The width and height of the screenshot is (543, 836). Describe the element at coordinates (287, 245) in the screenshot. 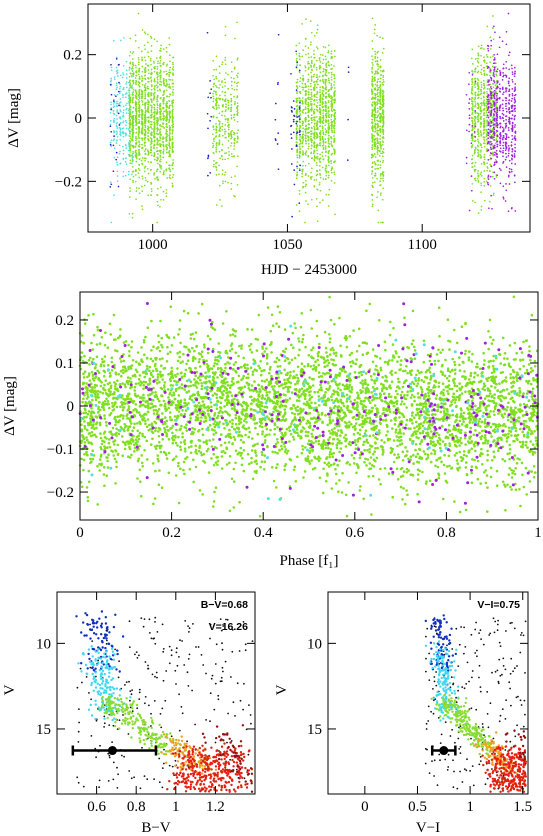

I see `x-tick-label: 1050` at that location.